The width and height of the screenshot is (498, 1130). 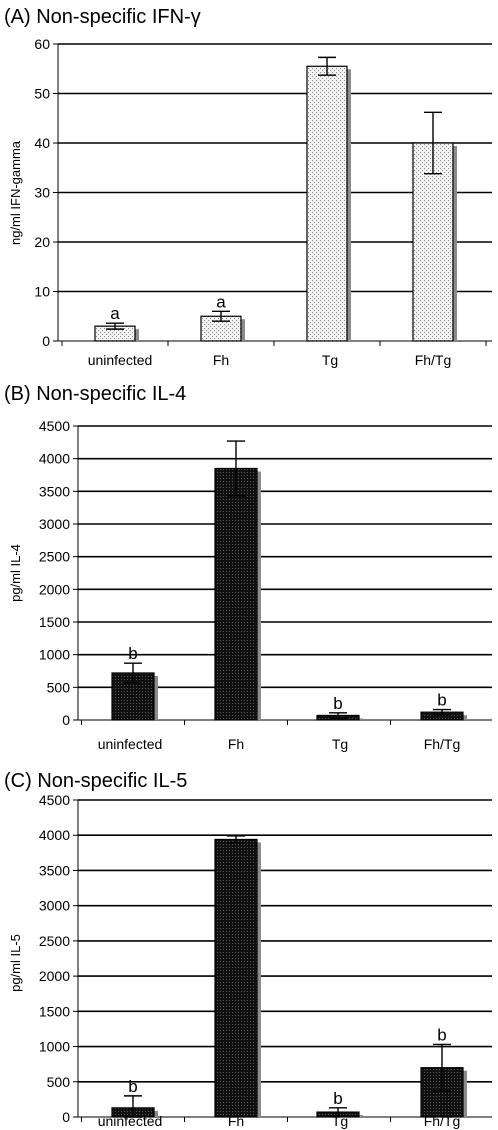 What do you see at coordinates (236, 1121) in the screenshot?
I see `chart-c-category-label: Fh` at bounding box center [236, 1121].